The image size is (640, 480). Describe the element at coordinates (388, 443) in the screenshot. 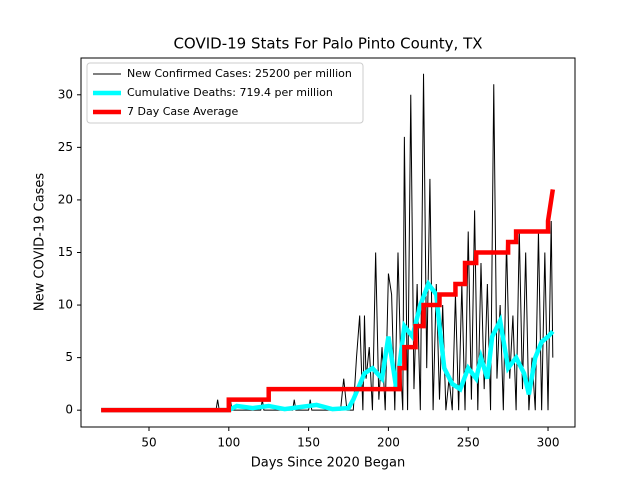

I see `x-tick-label: 200` at that location.